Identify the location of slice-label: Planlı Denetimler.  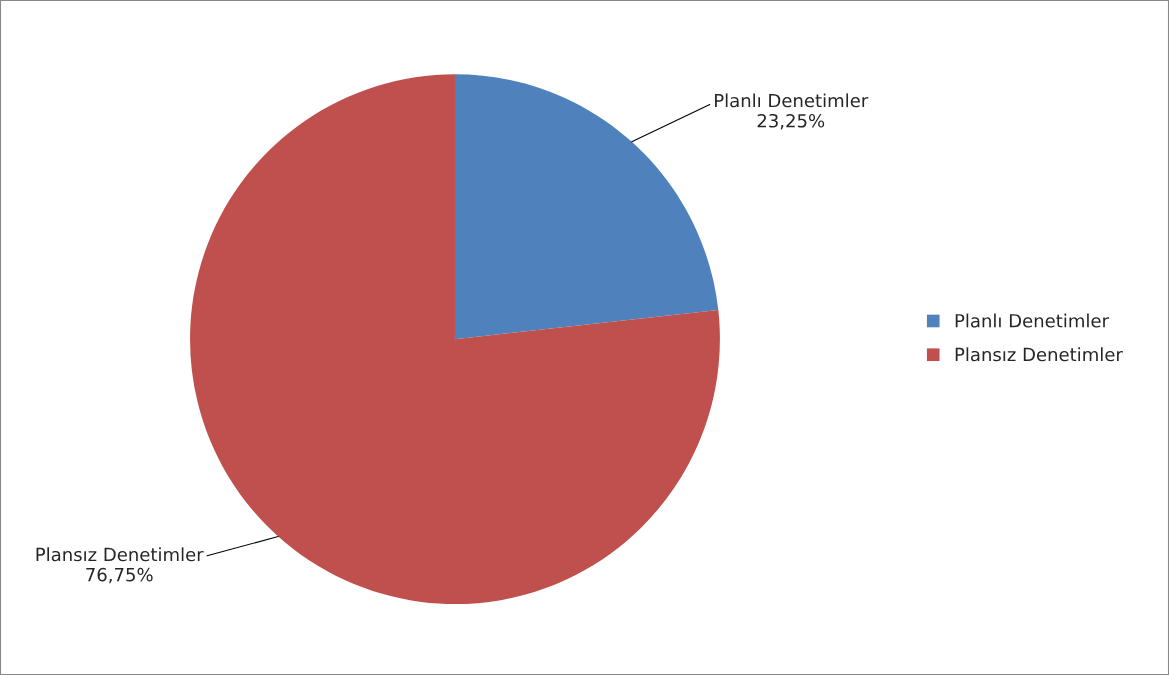
(792, 100).